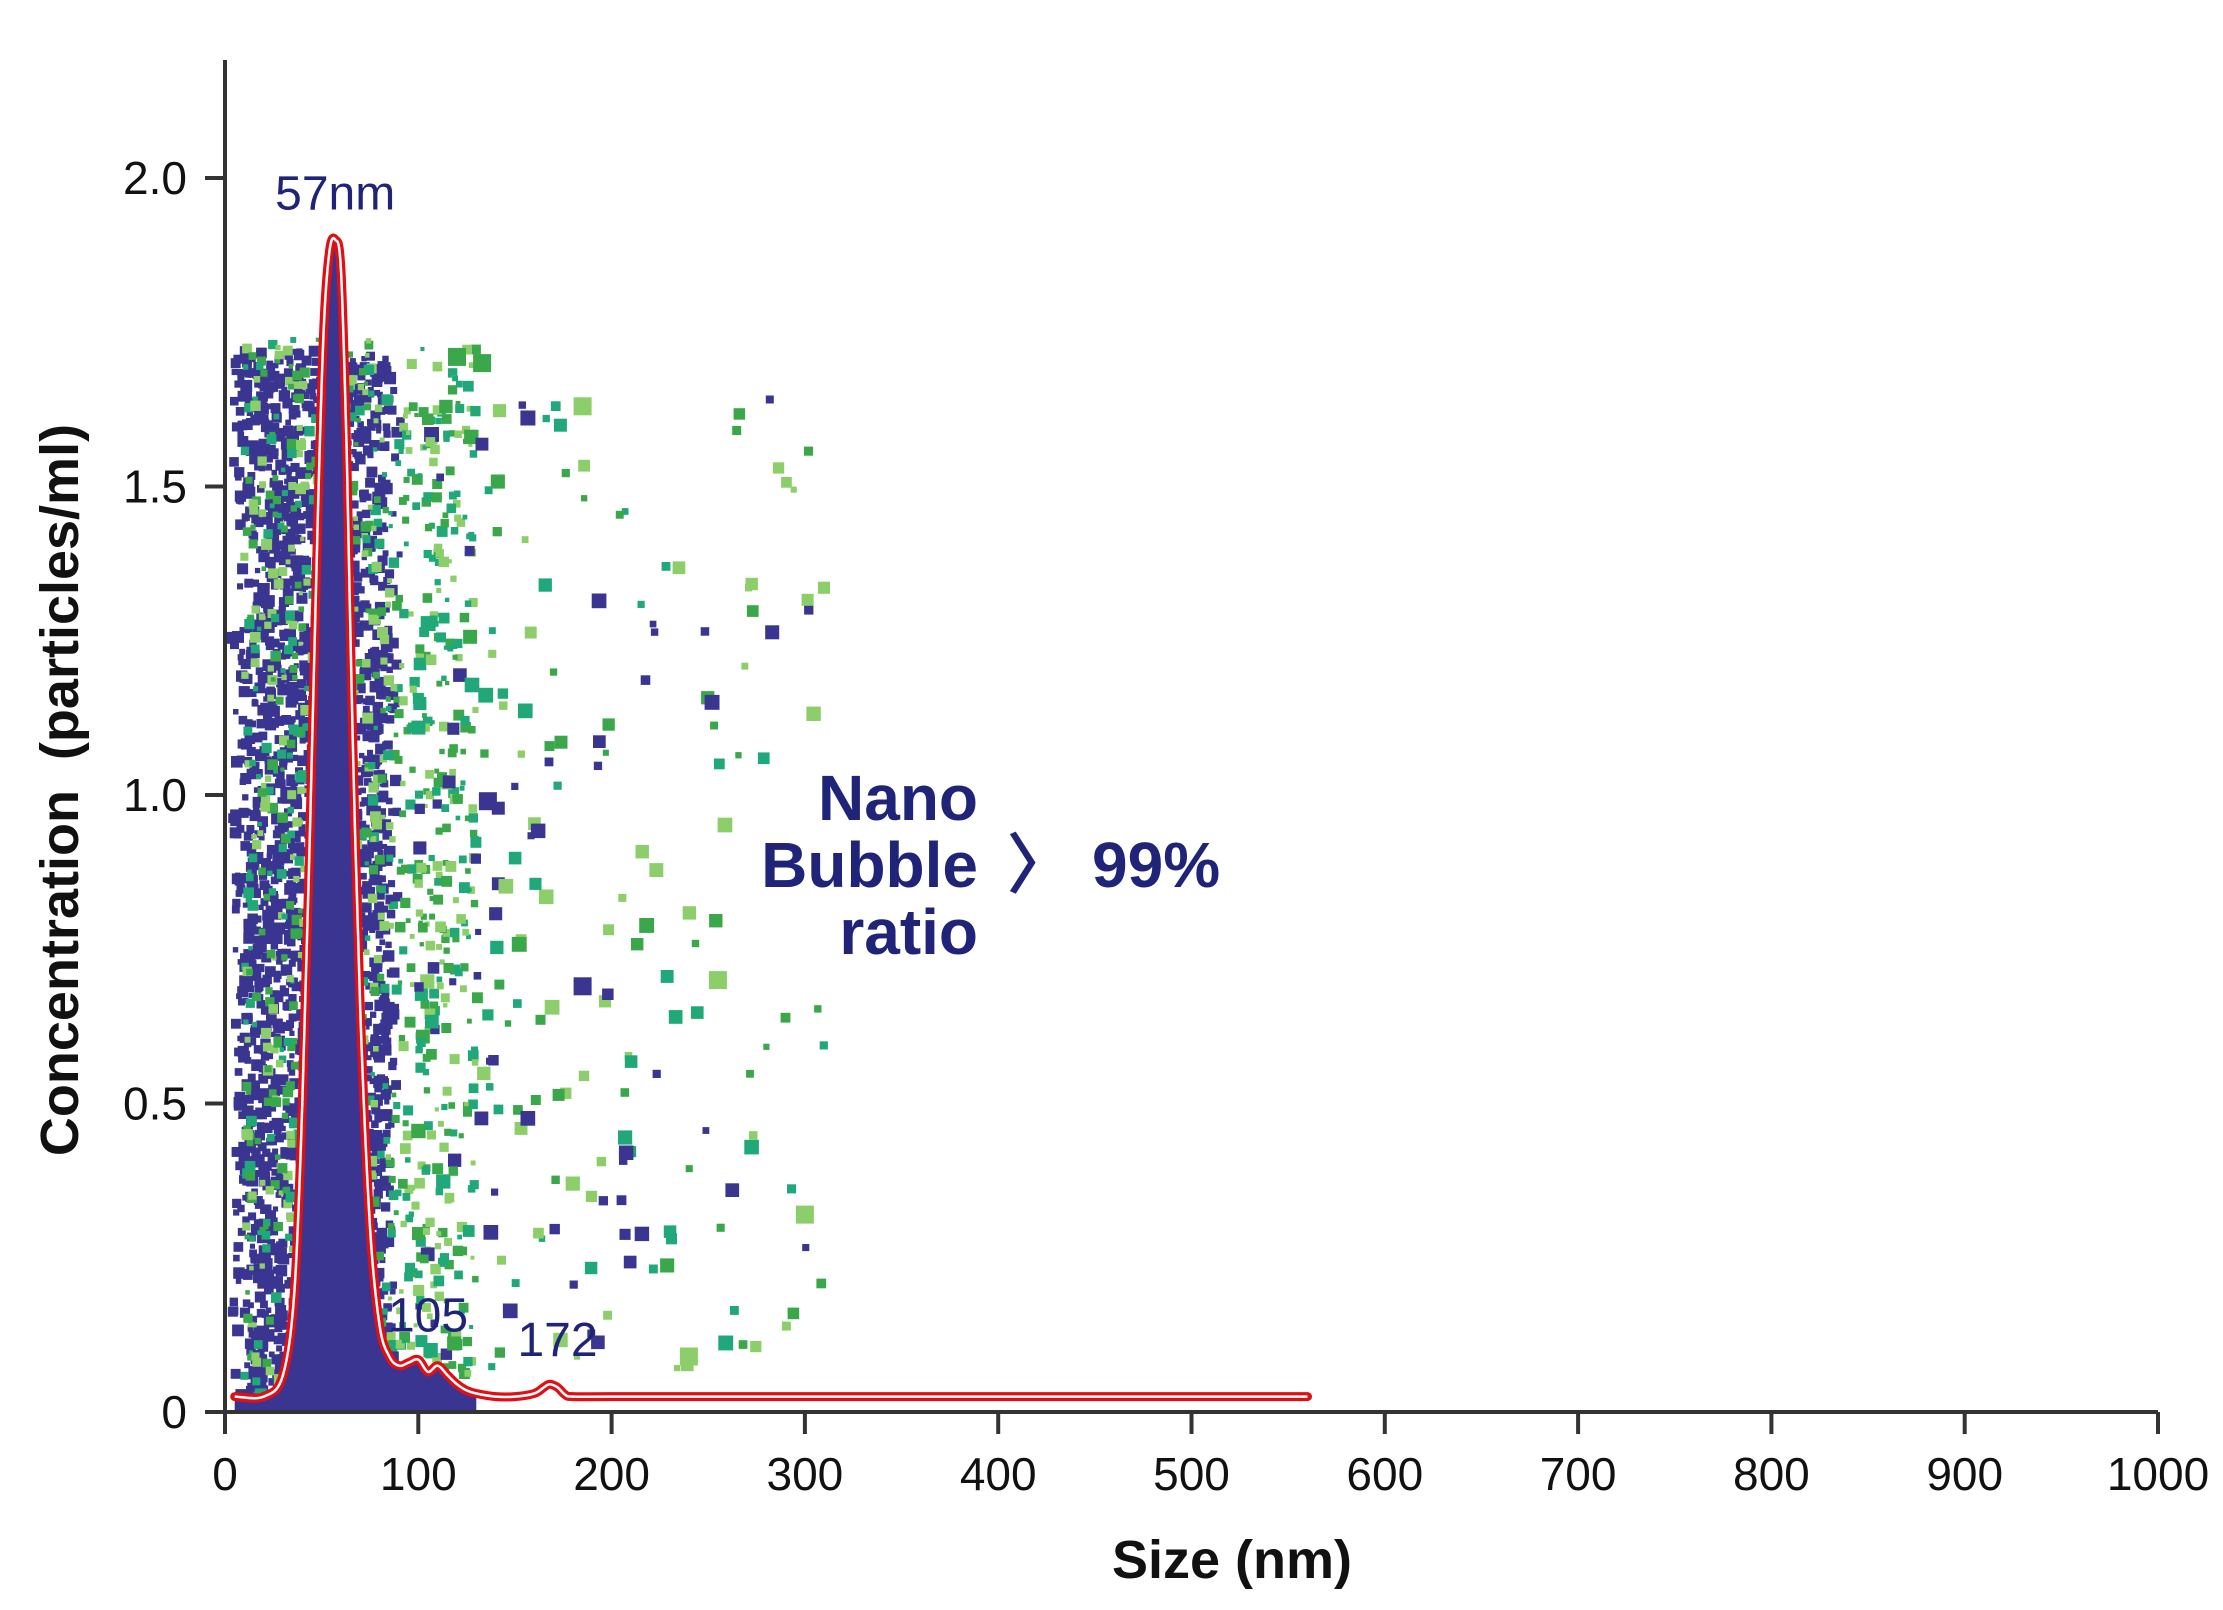  I want to click on y-tick-label: 1.5, so click(155, 487).